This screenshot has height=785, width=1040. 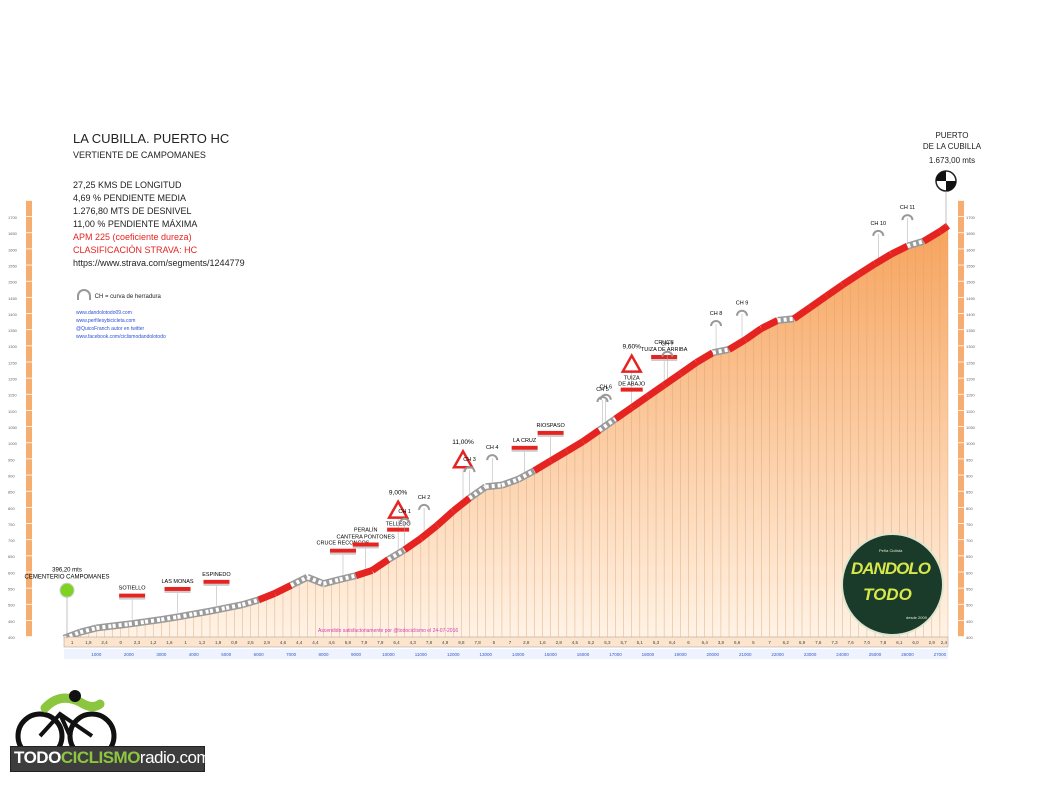 What do you see at coordinates (11, 621) in the screenshot?
I see `y-tick-label: 450` at bounding box center [11, 621].